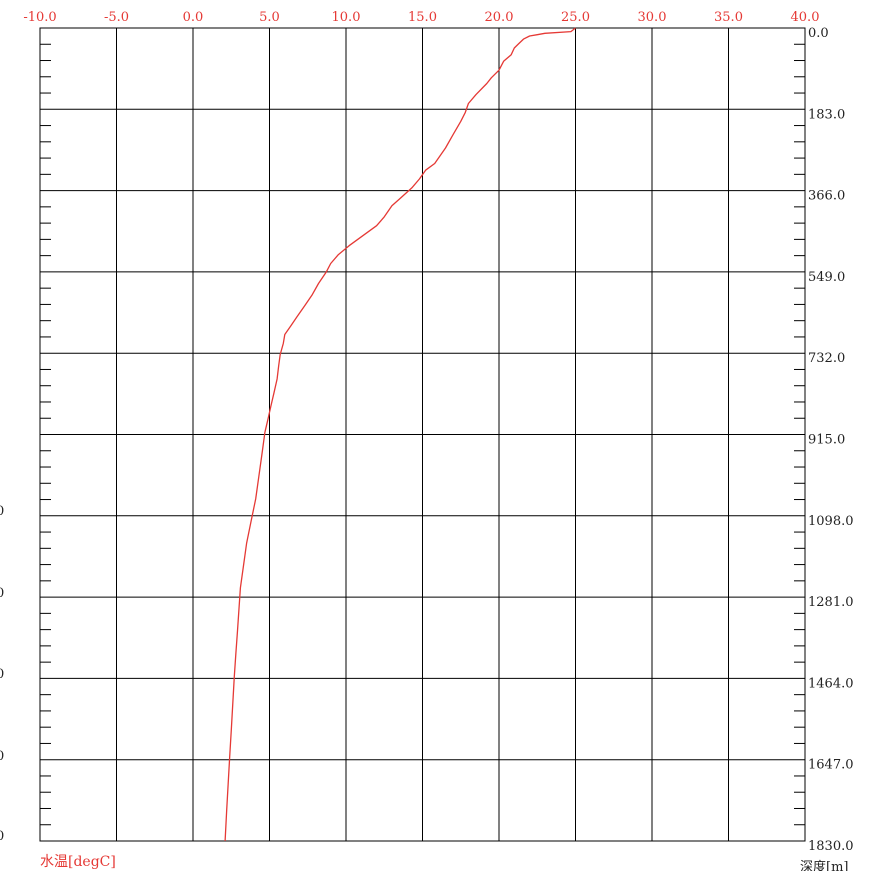 The image size is (875, 871). Describe the element at coordinates (818, 33) in the screenshot. I see `y-tick-label: 0.0` at that location.